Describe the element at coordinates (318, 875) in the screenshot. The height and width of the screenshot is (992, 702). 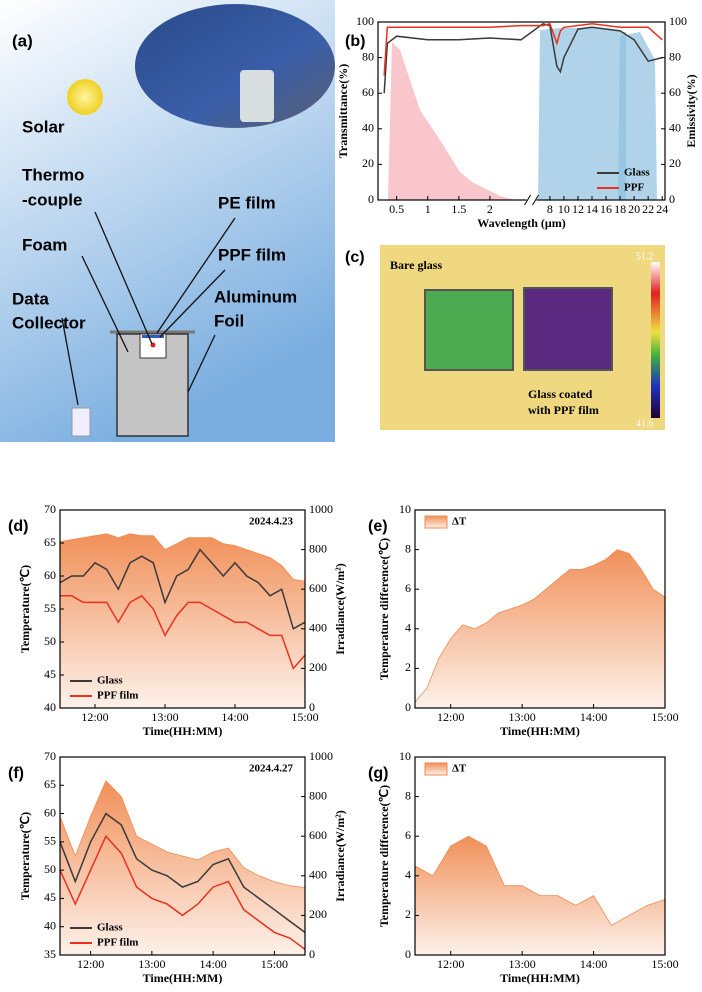
I see `y2-tick-label: 400` at that location.